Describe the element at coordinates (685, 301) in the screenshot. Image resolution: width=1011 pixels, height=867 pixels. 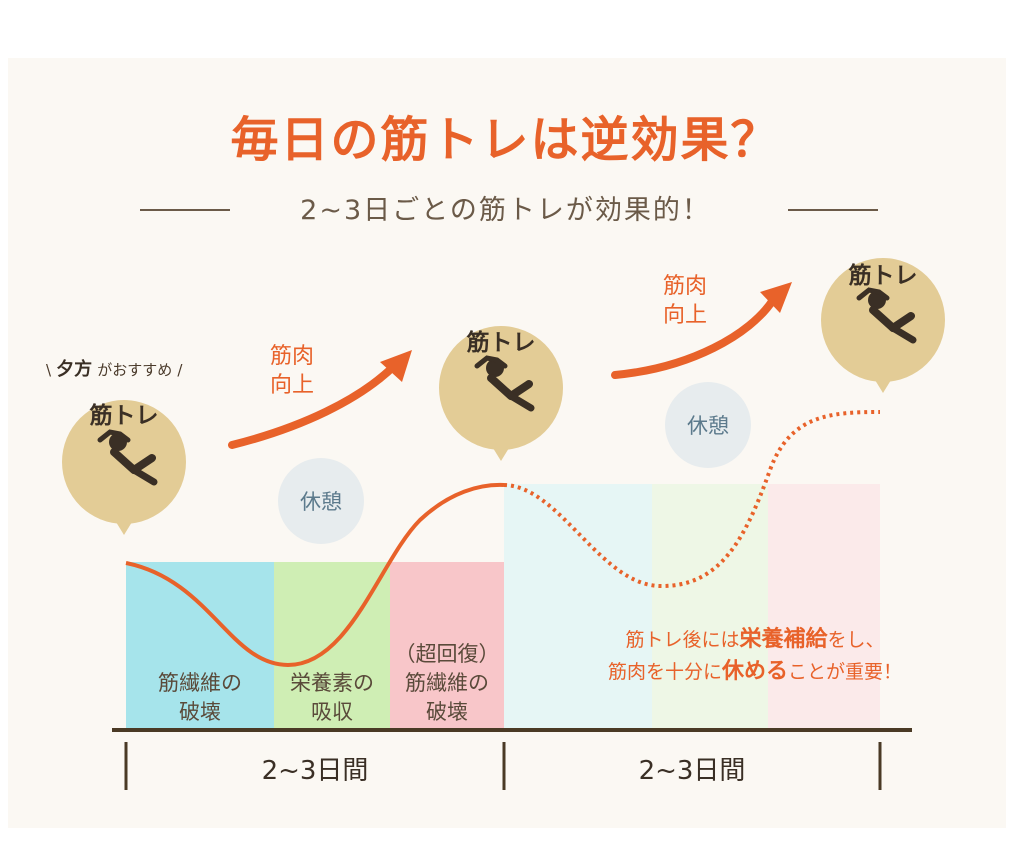
I see `muscle-up-label-2: 筋肉 向上` at that location.